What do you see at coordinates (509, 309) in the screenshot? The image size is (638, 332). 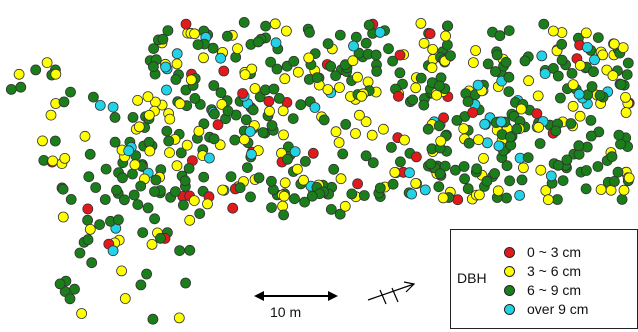 I see `legend-swatch-cyan` at bounding box center [509, 309].